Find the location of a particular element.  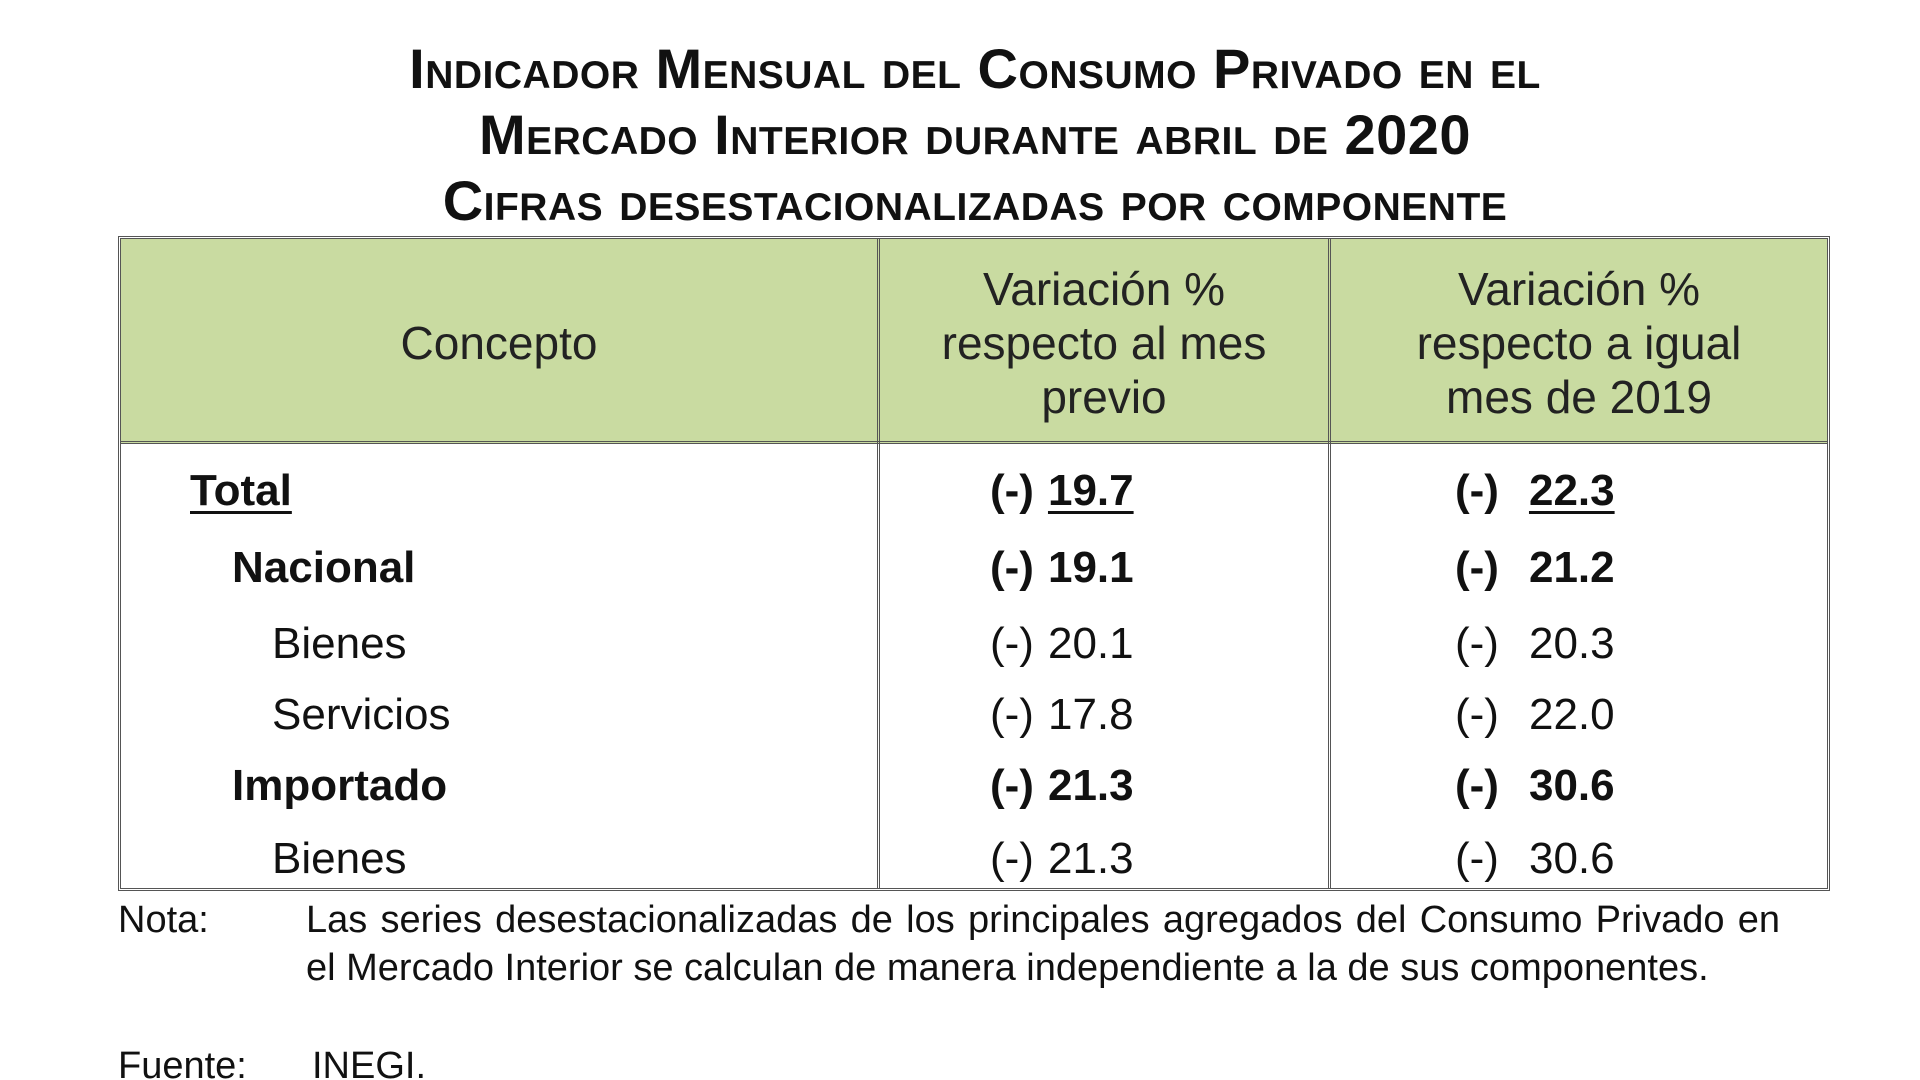

header-col2-line-3: mes de 2019 is located at coordinates (1579, 397).